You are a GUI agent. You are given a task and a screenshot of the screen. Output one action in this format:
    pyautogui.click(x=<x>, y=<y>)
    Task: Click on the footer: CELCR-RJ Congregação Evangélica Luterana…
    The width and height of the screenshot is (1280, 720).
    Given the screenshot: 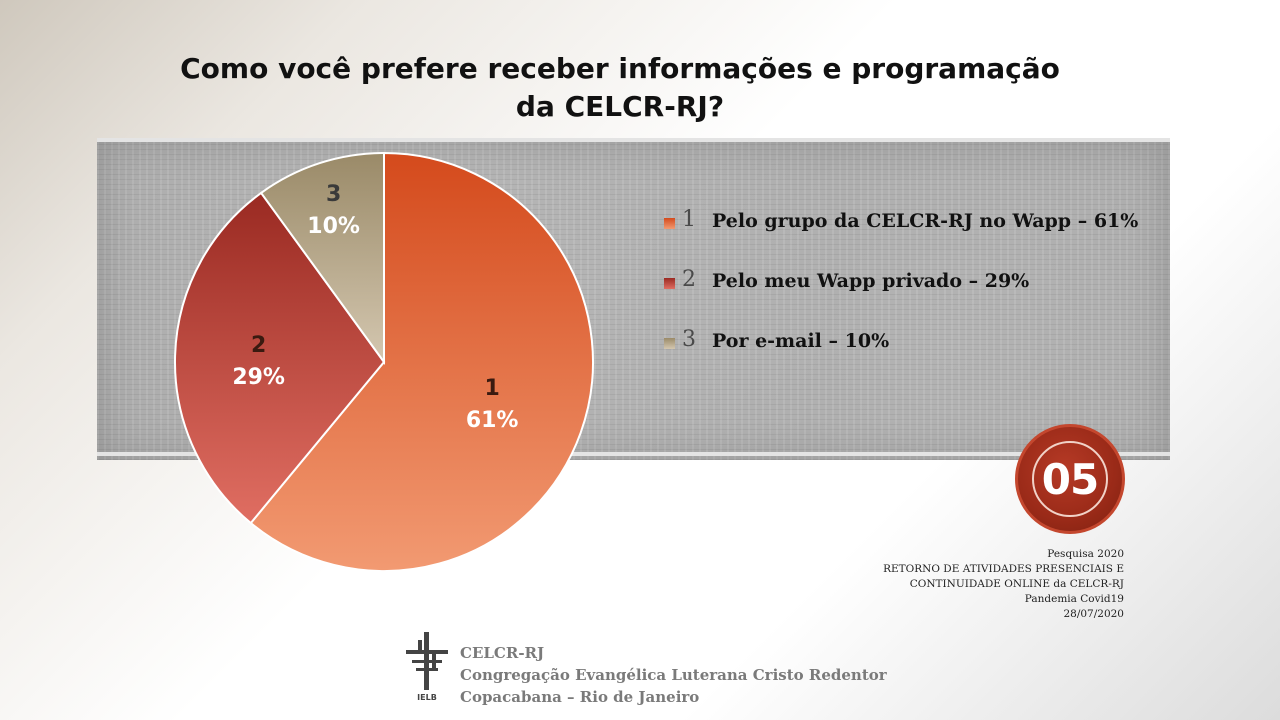 What is the action you would take?
    pyautogui.click(x=673, y=675)
    